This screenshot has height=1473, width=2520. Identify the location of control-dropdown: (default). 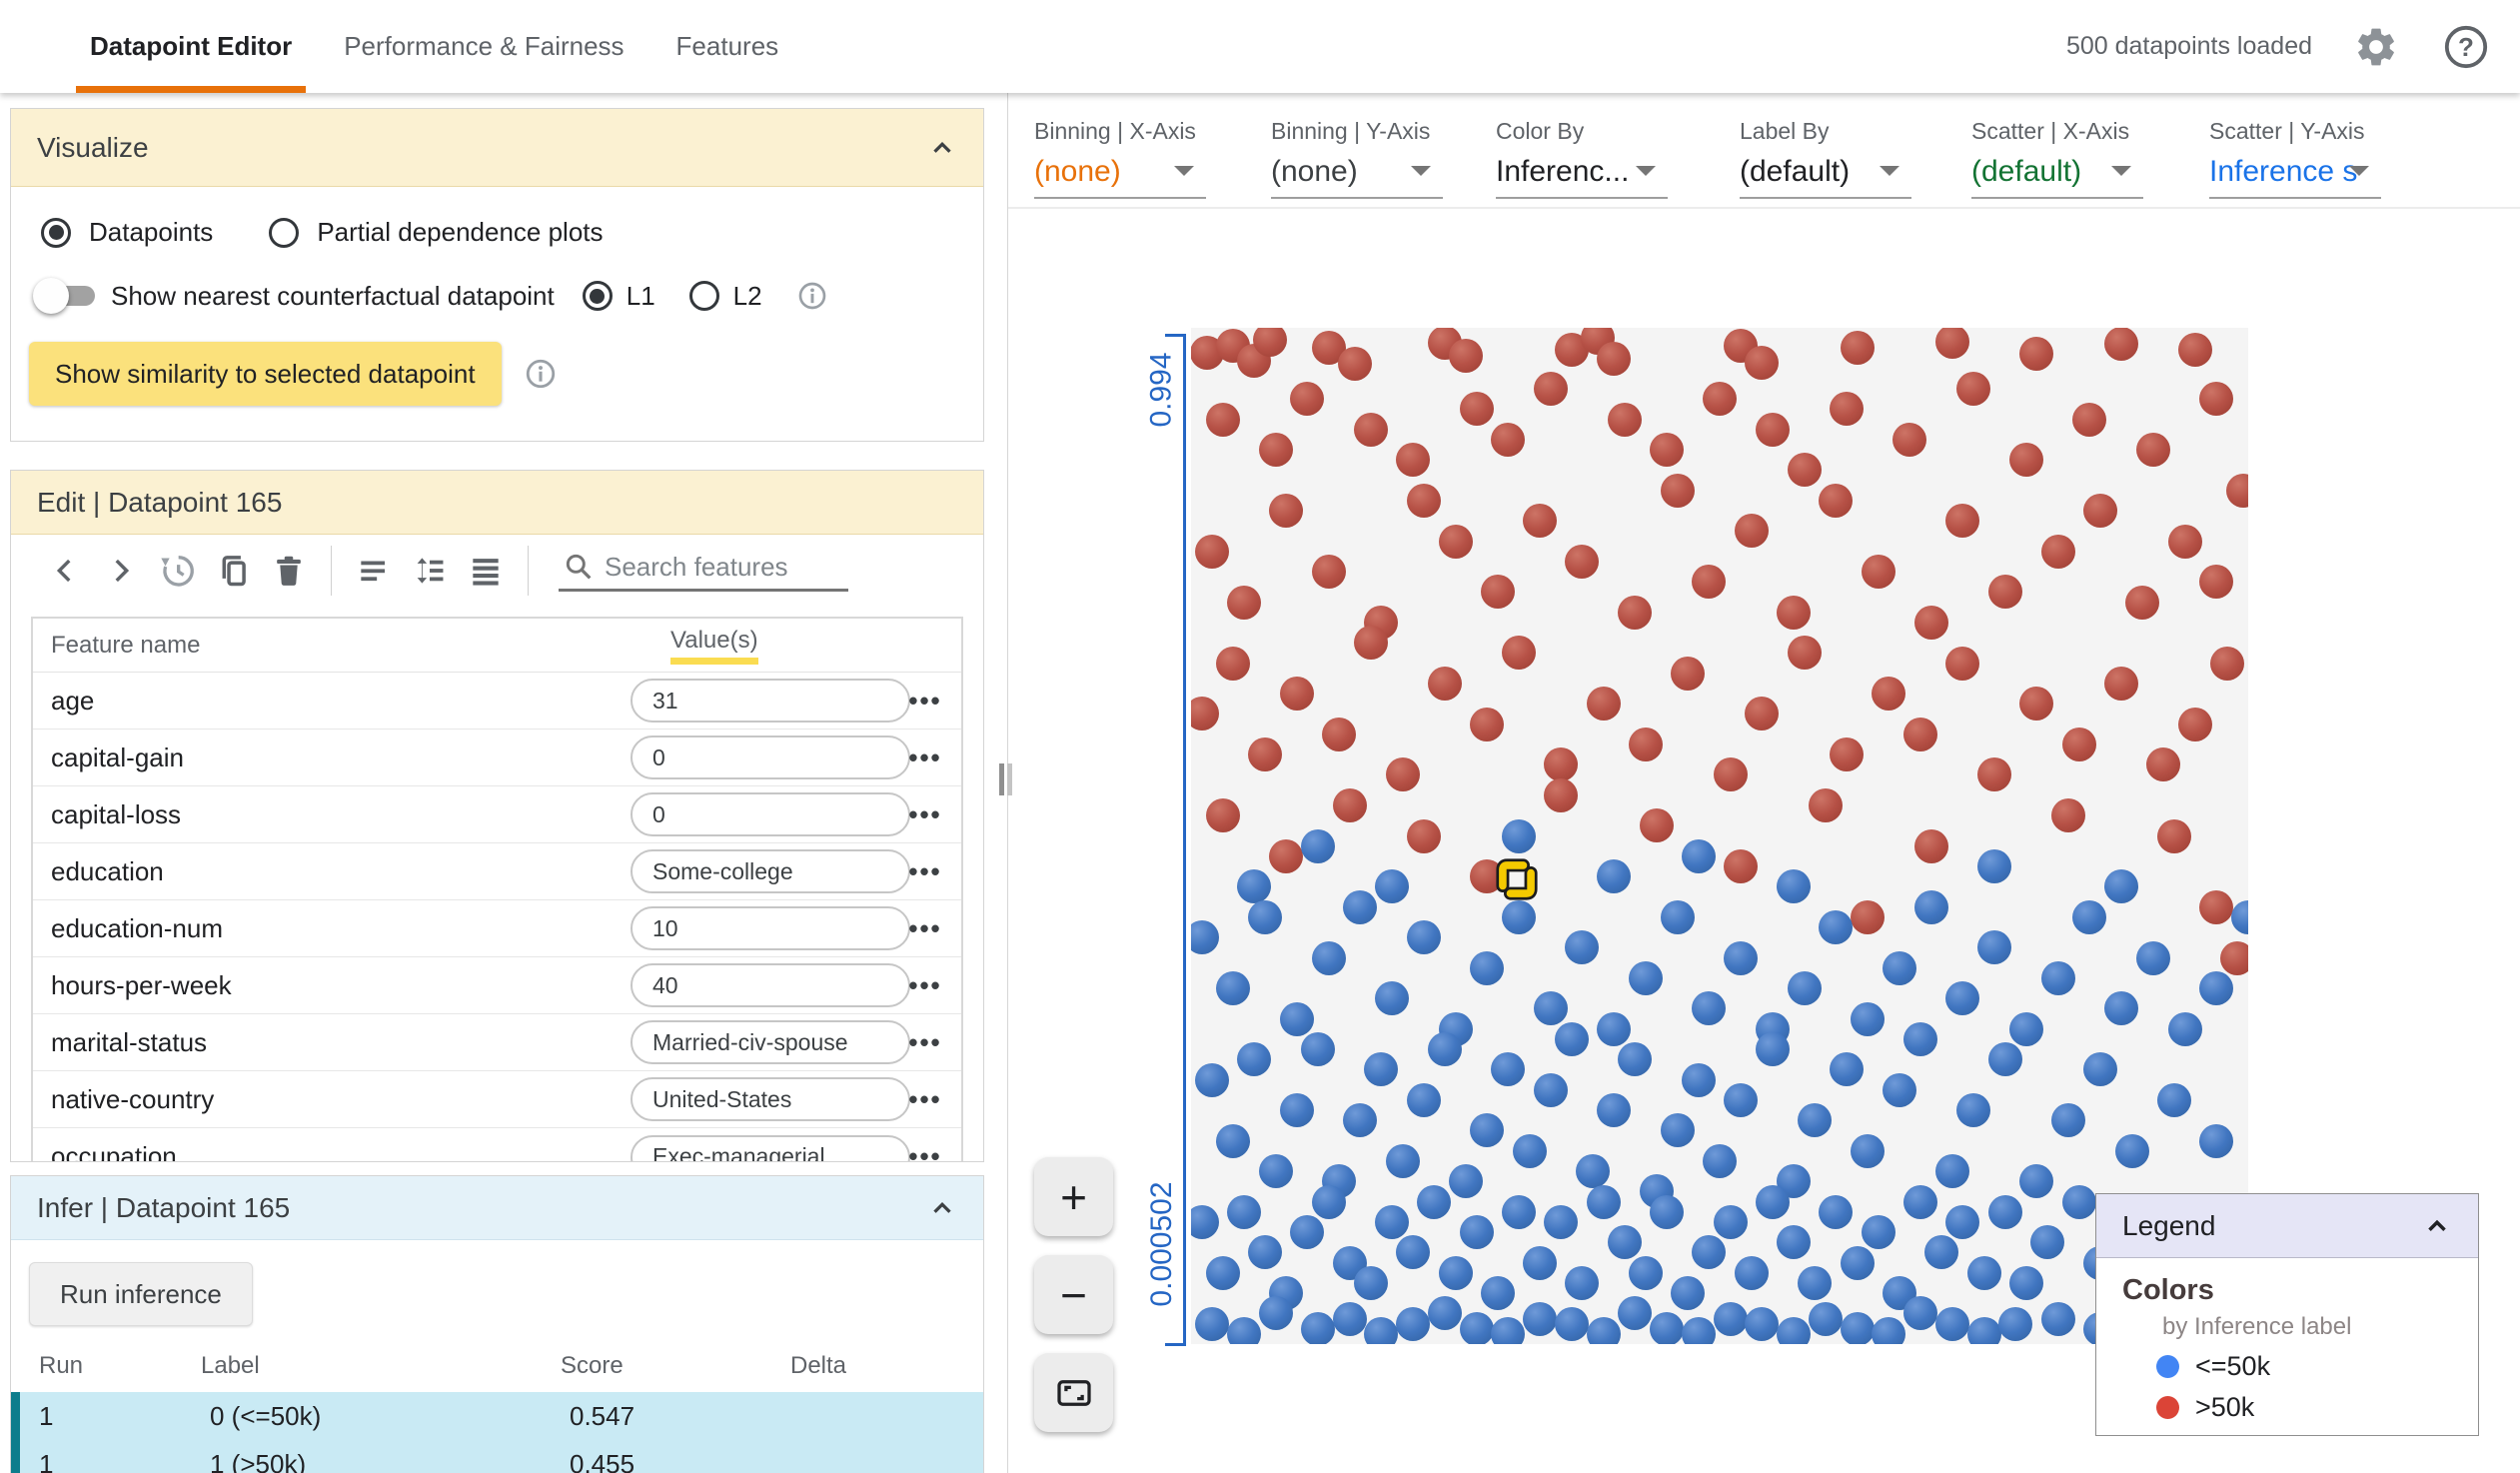
(2057, 177).